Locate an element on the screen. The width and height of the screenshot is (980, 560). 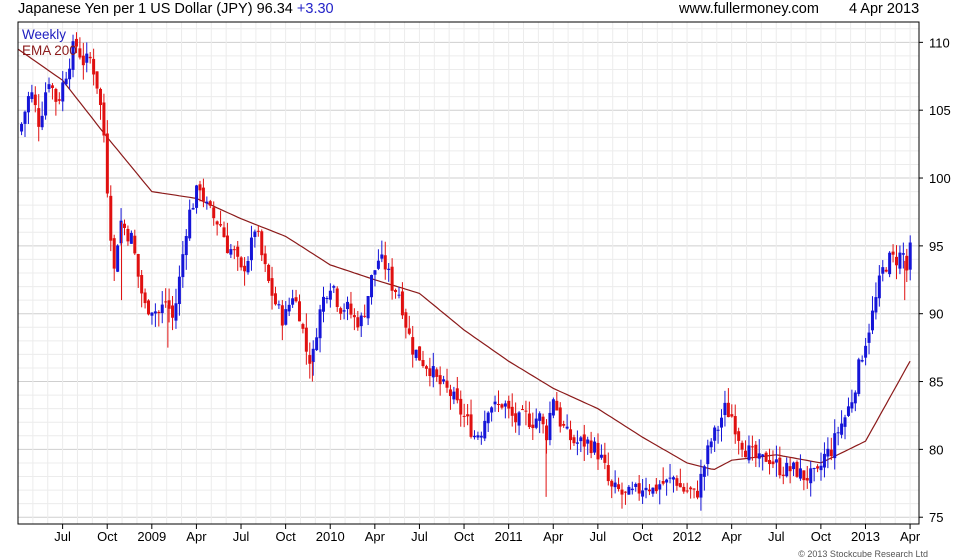
y-tick-label: 105 is located at coordinates (940, 110).